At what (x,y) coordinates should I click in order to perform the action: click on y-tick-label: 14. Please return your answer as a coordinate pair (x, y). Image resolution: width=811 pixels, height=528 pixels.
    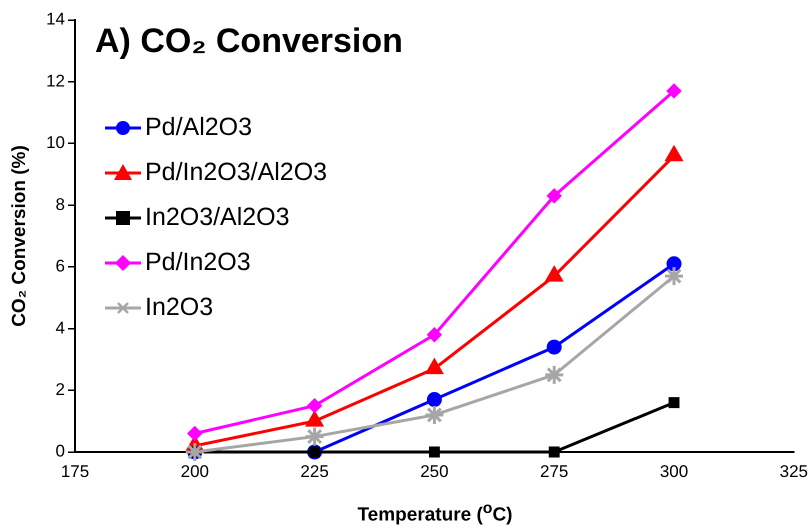
    Looking at the image, I should click on (55, 19).